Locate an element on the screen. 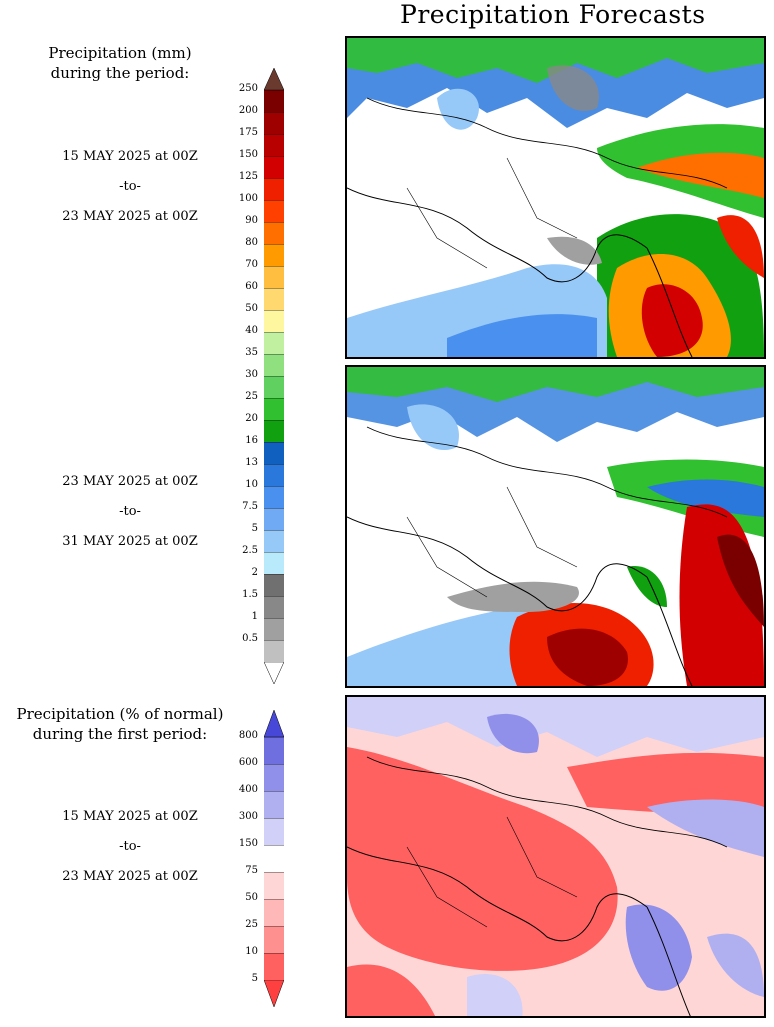 This screenshot has width=774, height=1027. precip-mm-tick-label: 250 is located at coordinates (248, 88).